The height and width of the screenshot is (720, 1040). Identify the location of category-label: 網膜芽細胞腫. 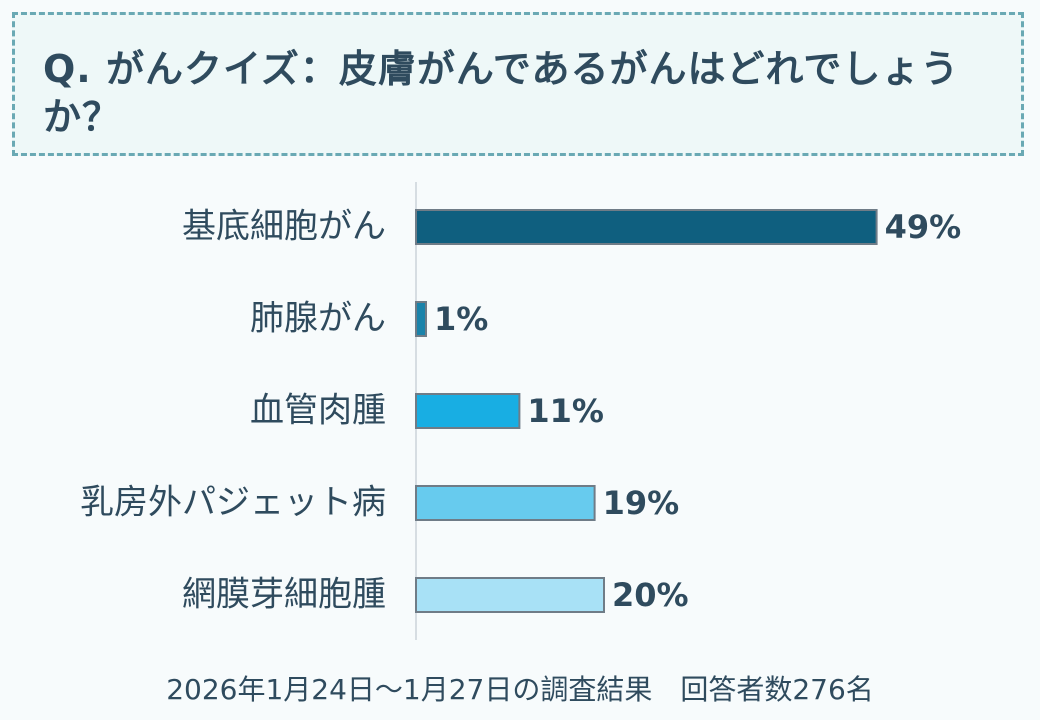
(284, 595).